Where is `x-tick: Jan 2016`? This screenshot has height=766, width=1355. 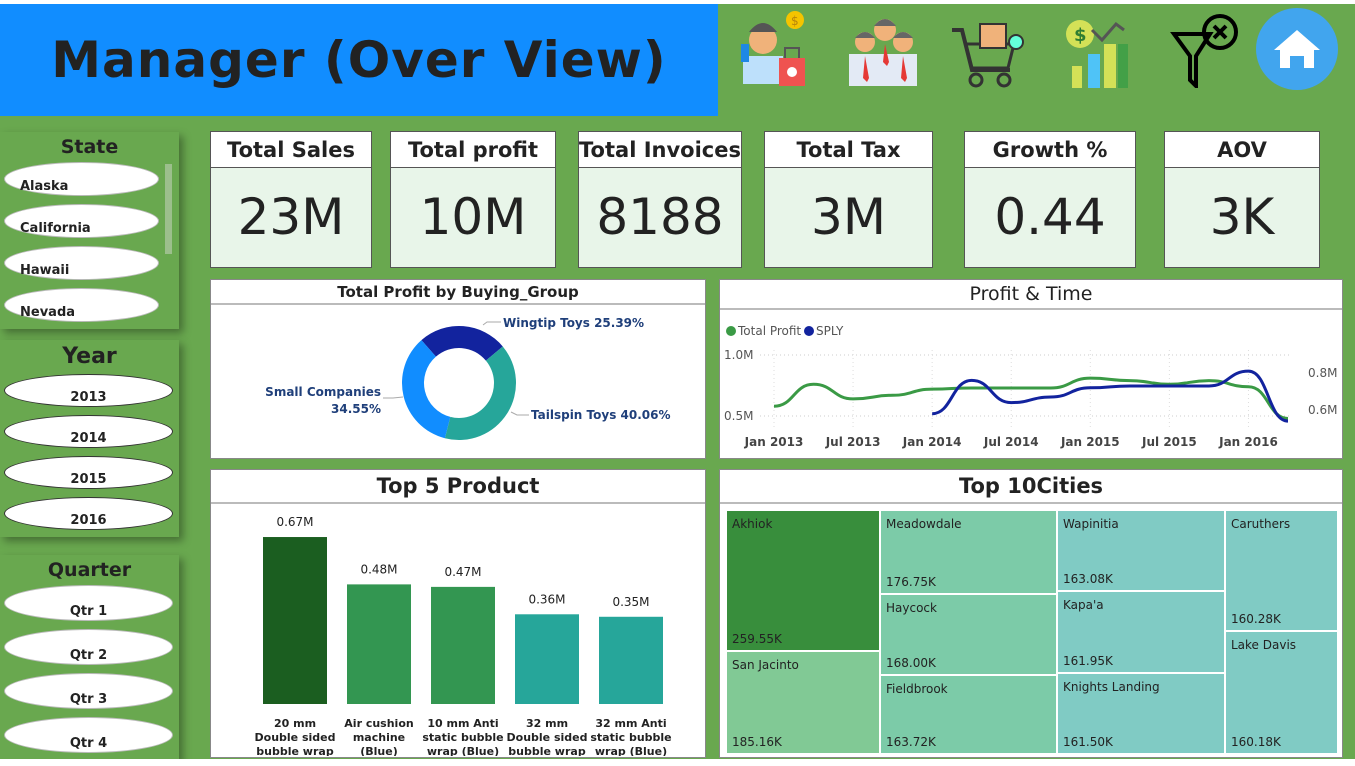 x-tick: Jan 2016 is located at coordinates (1248, 442).